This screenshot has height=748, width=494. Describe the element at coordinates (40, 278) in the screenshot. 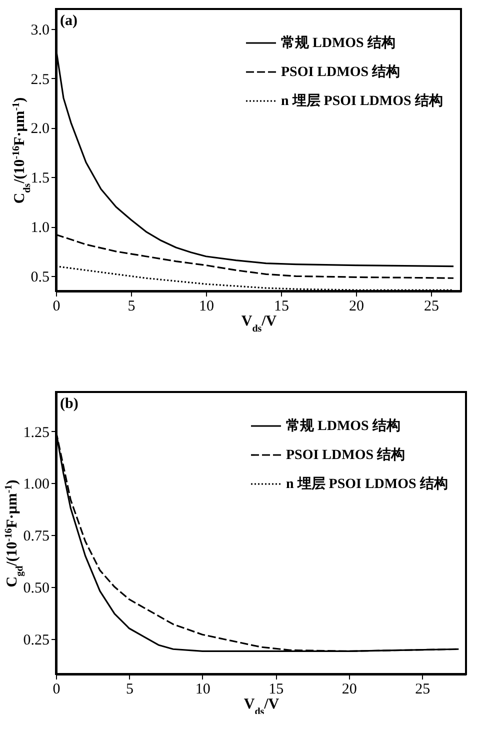

I see `y-tick-label: 0.5` at that location.